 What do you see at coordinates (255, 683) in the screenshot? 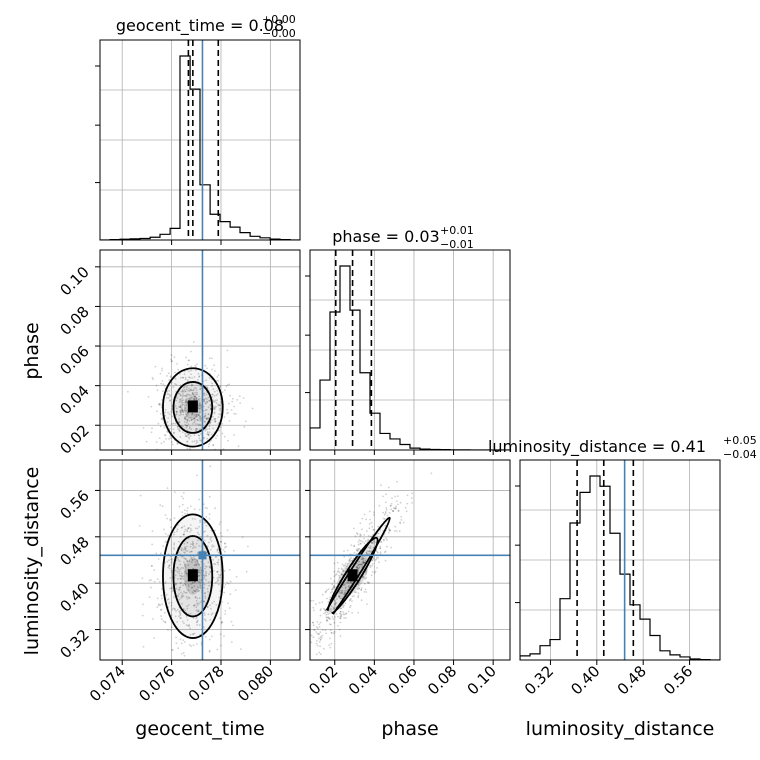
I see `xtick-label-geocent_time-3: 0.080` at bounding box center [255, 683].